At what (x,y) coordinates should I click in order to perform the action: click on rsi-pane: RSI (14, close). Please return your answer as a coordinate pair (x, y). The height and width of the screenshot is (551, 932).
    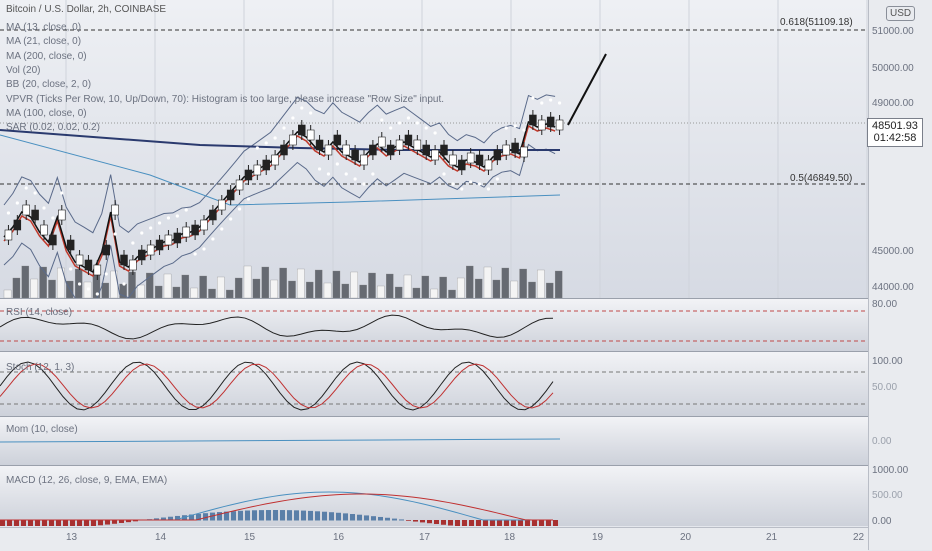
    Looking at the image, I should click on (434, 325).